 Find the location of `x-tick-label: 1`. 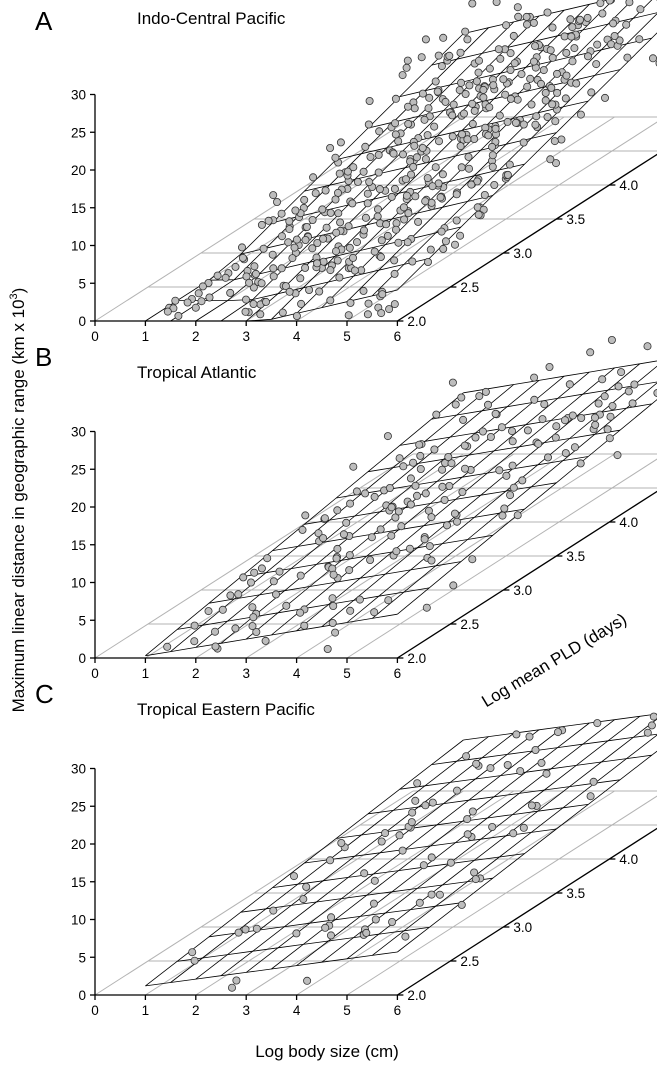

x-tick-label: 1 is located at coordinates (146, 336).